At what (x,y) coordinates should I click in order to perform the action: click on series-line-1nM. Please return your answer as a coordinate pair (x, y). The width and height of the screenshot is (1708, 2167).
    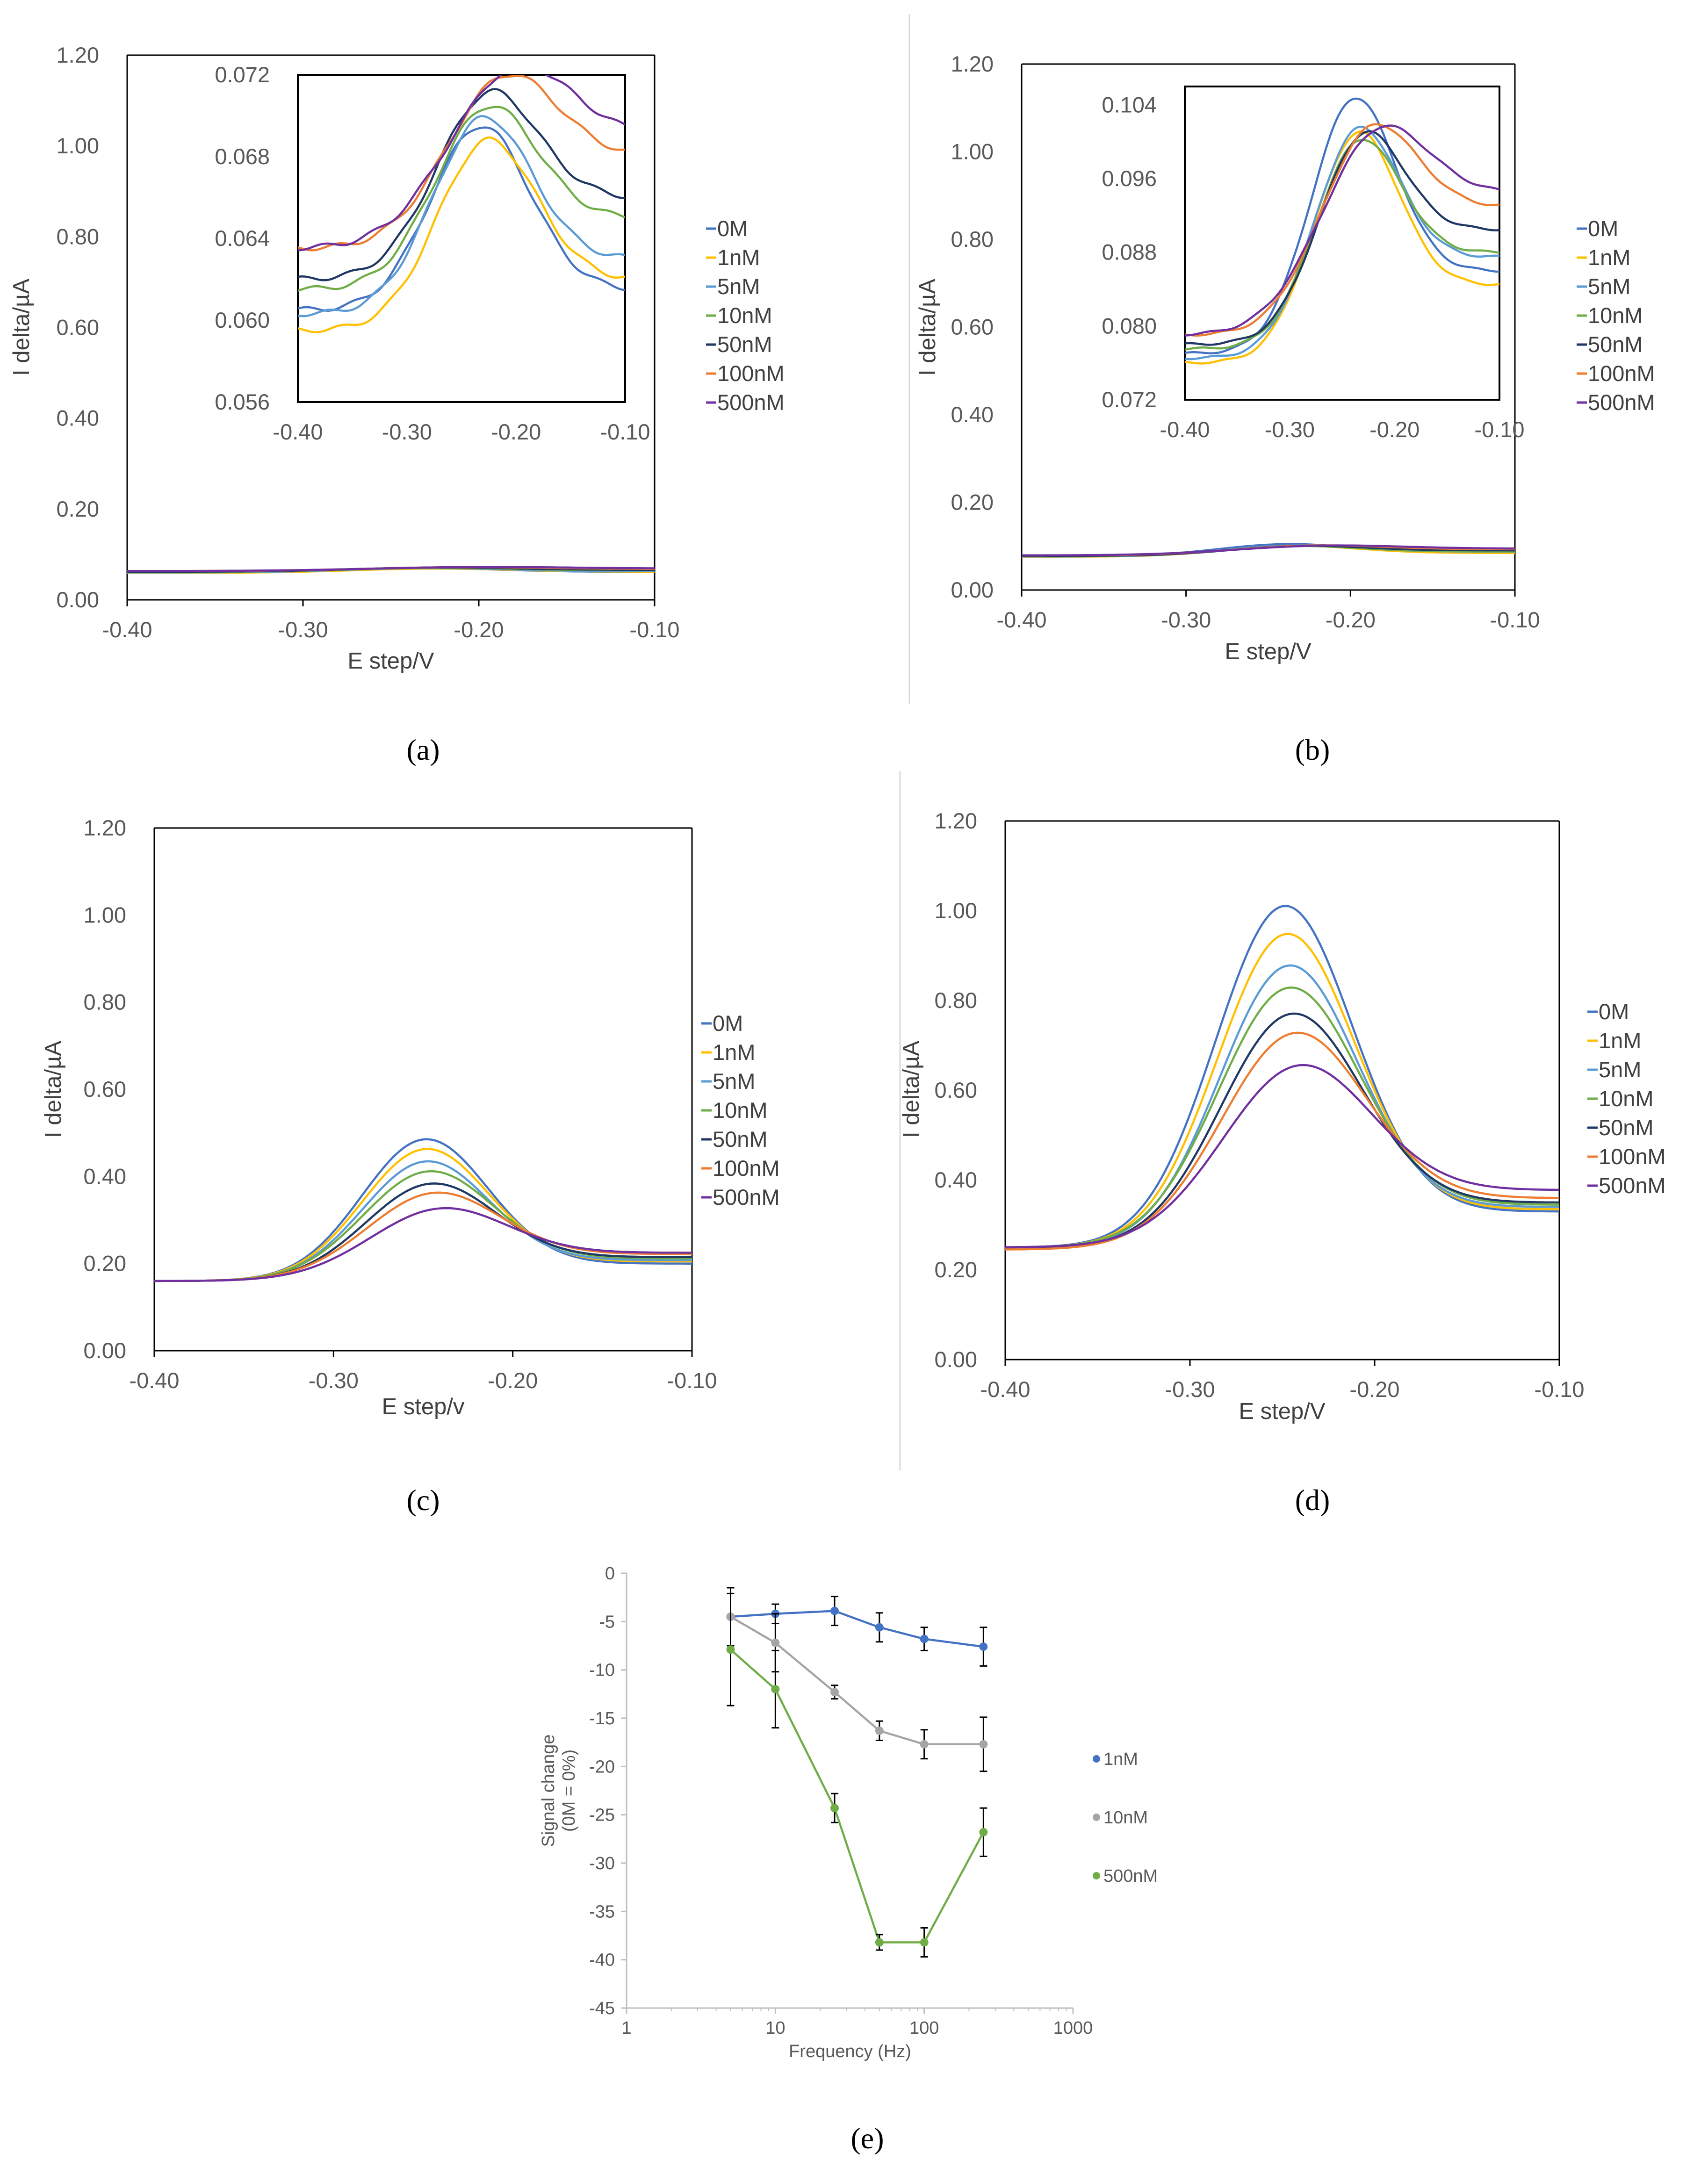
    Looking at the image, I should click on (857, 1629).